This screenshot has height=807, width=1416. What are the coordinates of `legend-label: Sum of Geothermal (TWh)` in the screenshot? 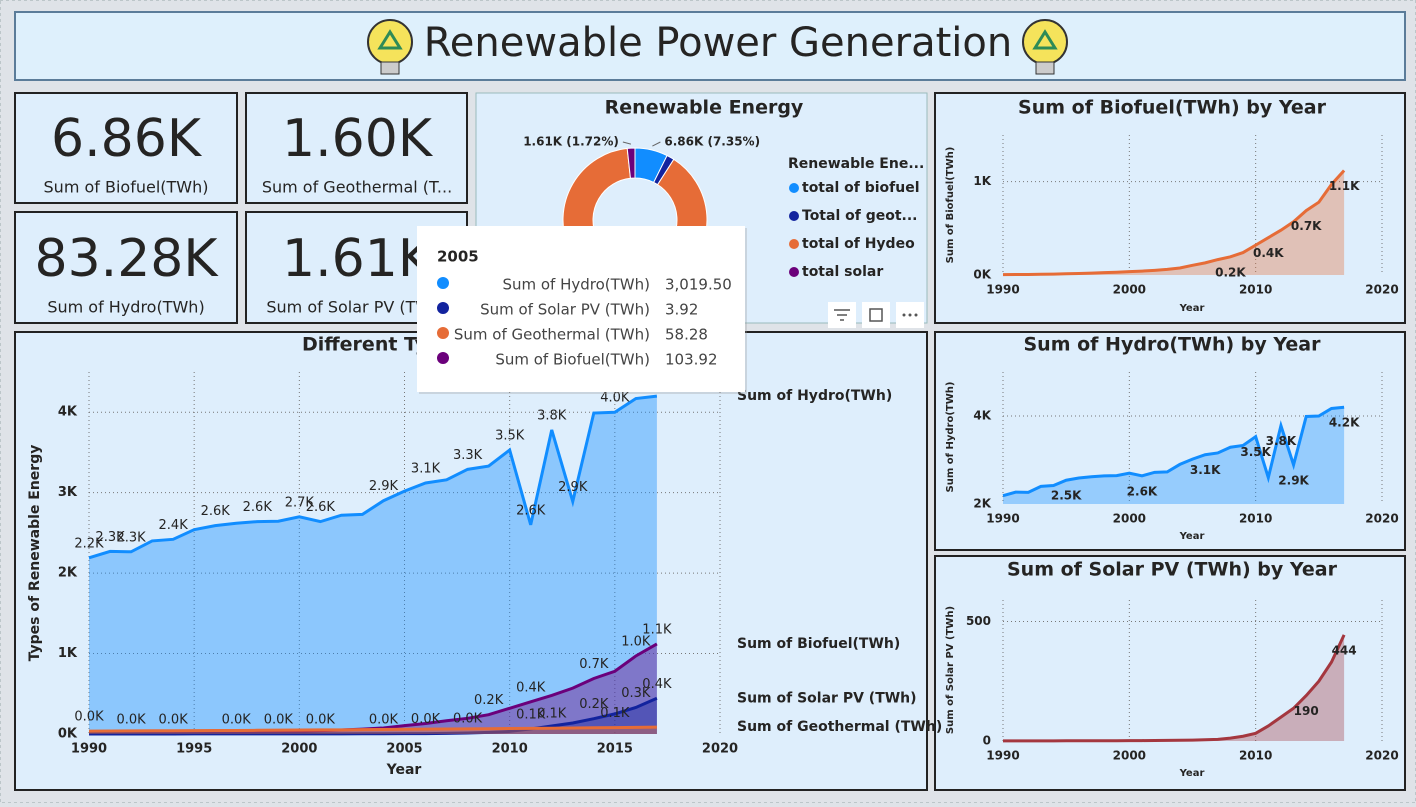 It's located at (839, 727).